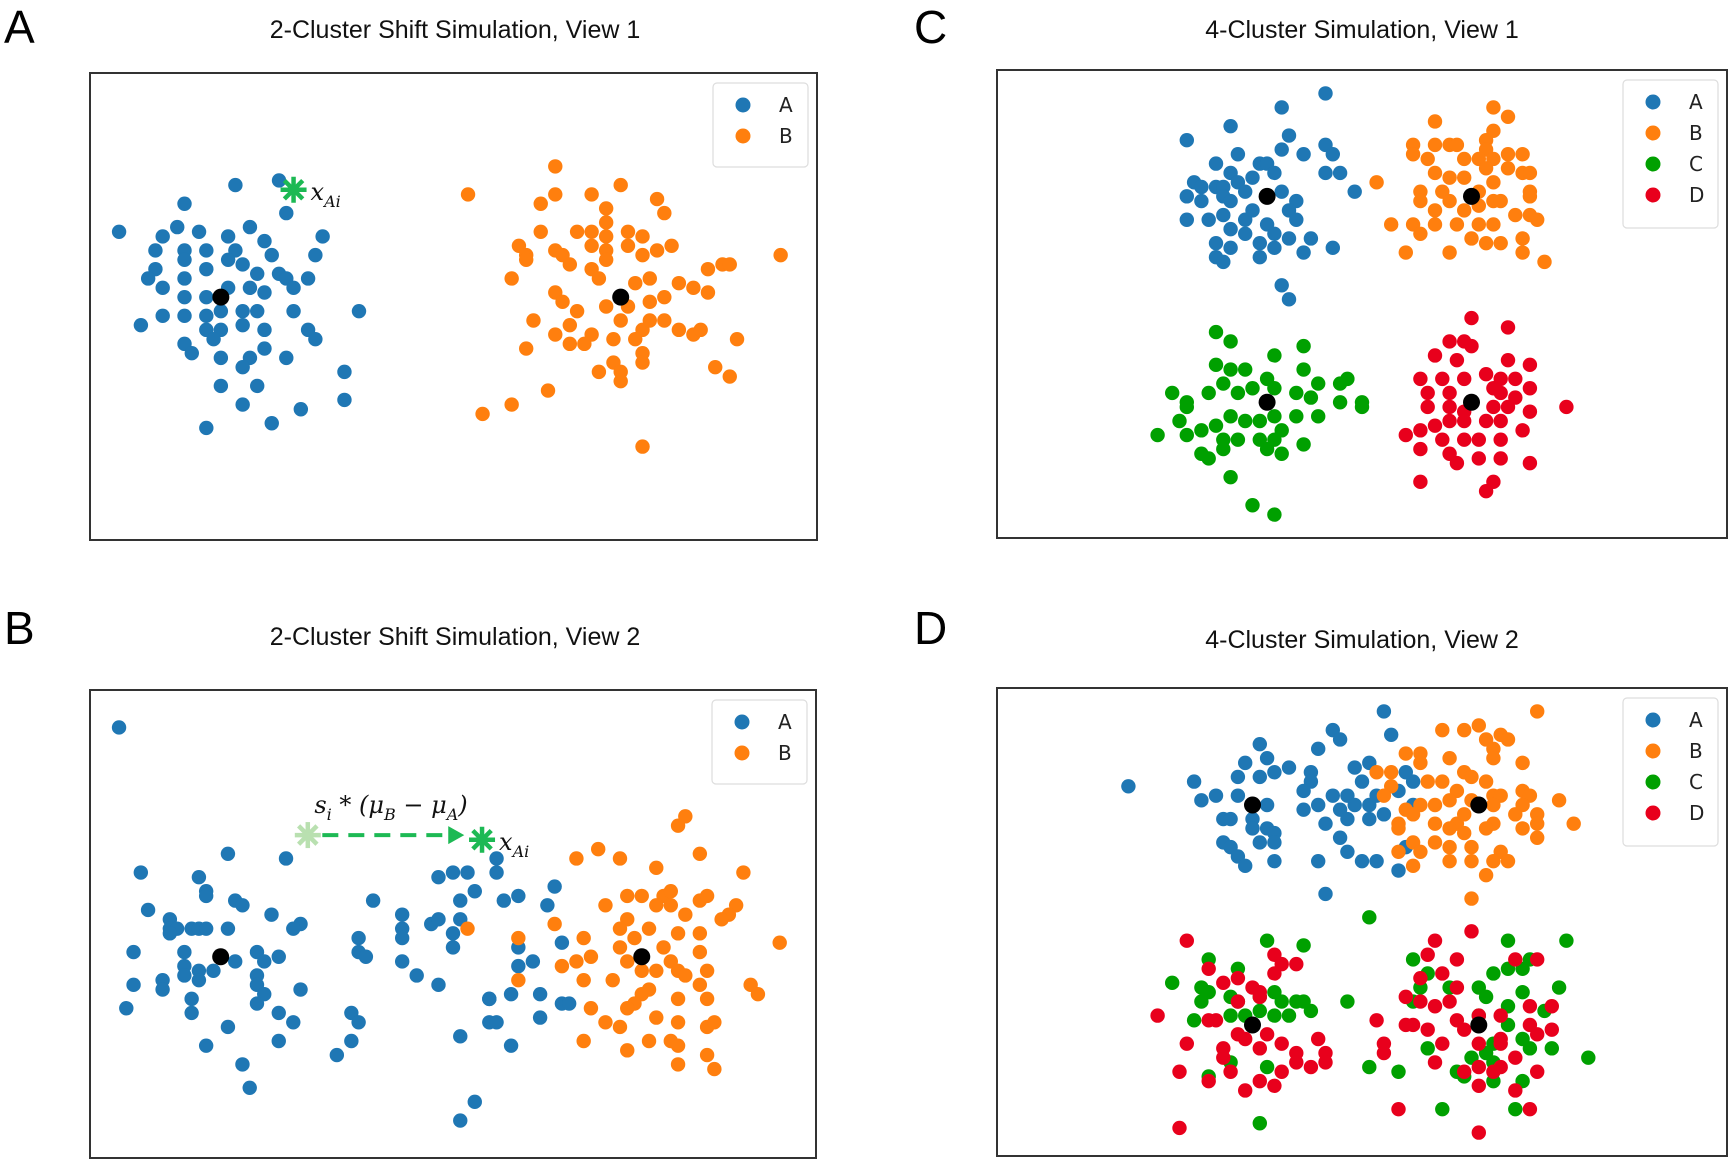 The height and width of the screenshot is (1166, 1730). I want to click on point-label: xAi, so click(326, 194).